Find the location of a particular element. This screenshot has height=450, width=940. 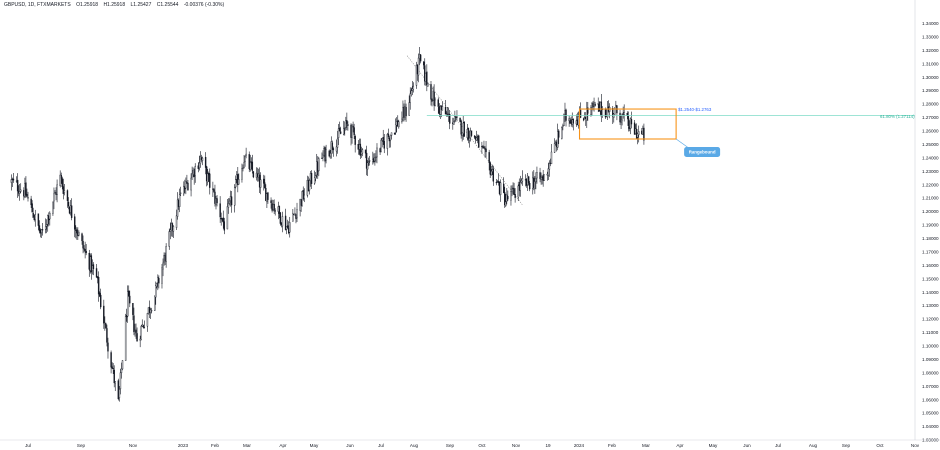

range-label: $1.2540-$1.2763 is located at coordinates (695, 109).